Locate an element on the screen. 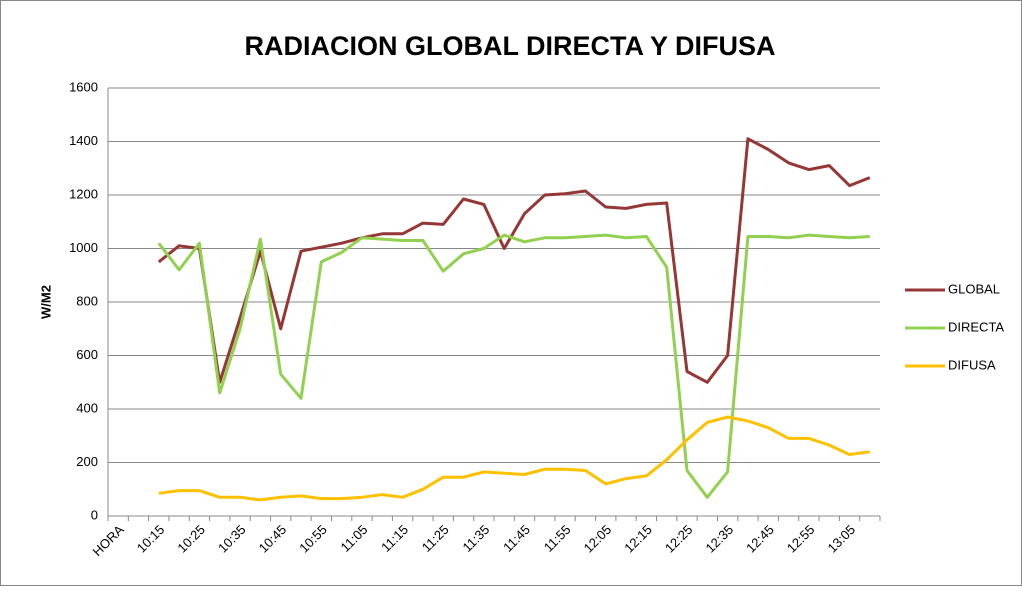  y-tick-label: 0 is located at coordinates (94, 514).